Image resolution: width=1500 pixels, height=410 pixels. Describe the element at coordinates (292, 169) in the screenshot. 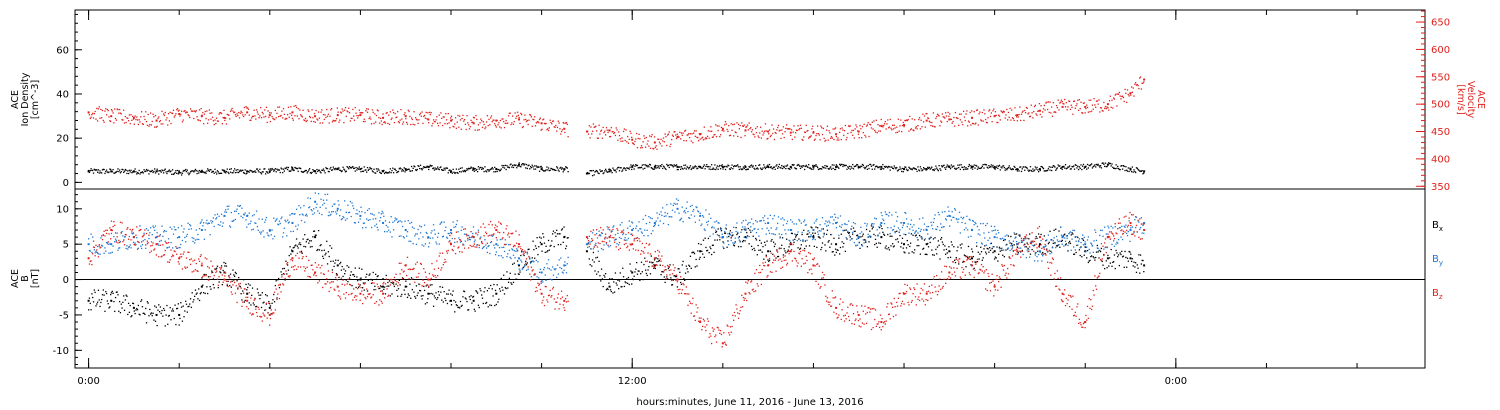

I see `data-point` at that location.